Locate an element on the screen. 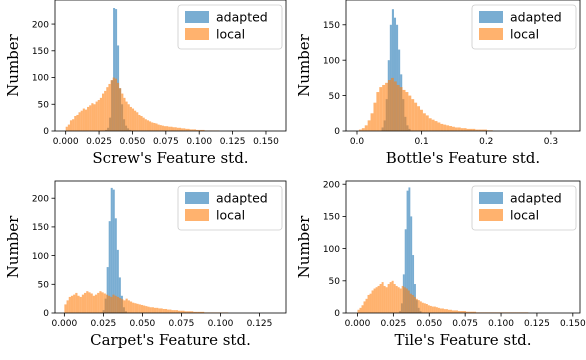  x-tick-label: 0.075 is located at coordinates (182, 324).